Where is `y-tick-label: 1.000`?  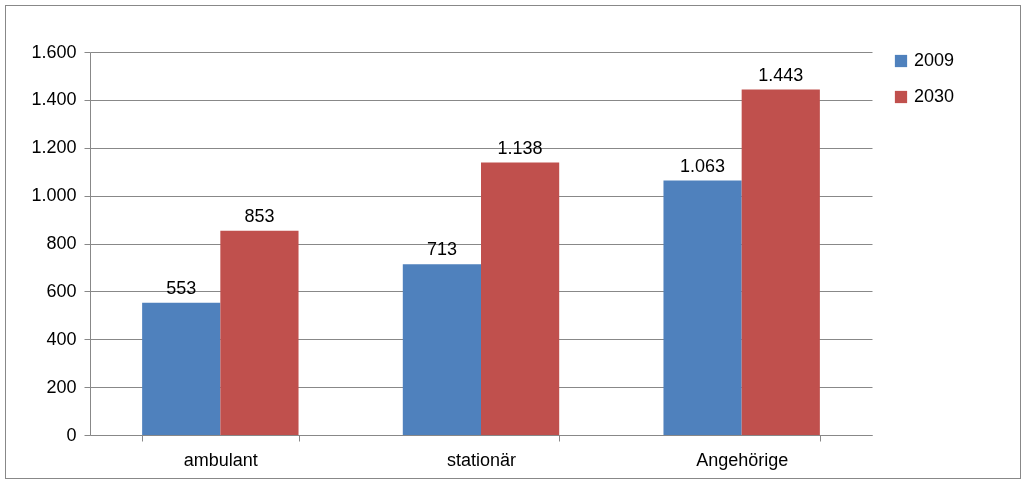 y-tick-label: 1.000 is located at coordinates (54, 195).